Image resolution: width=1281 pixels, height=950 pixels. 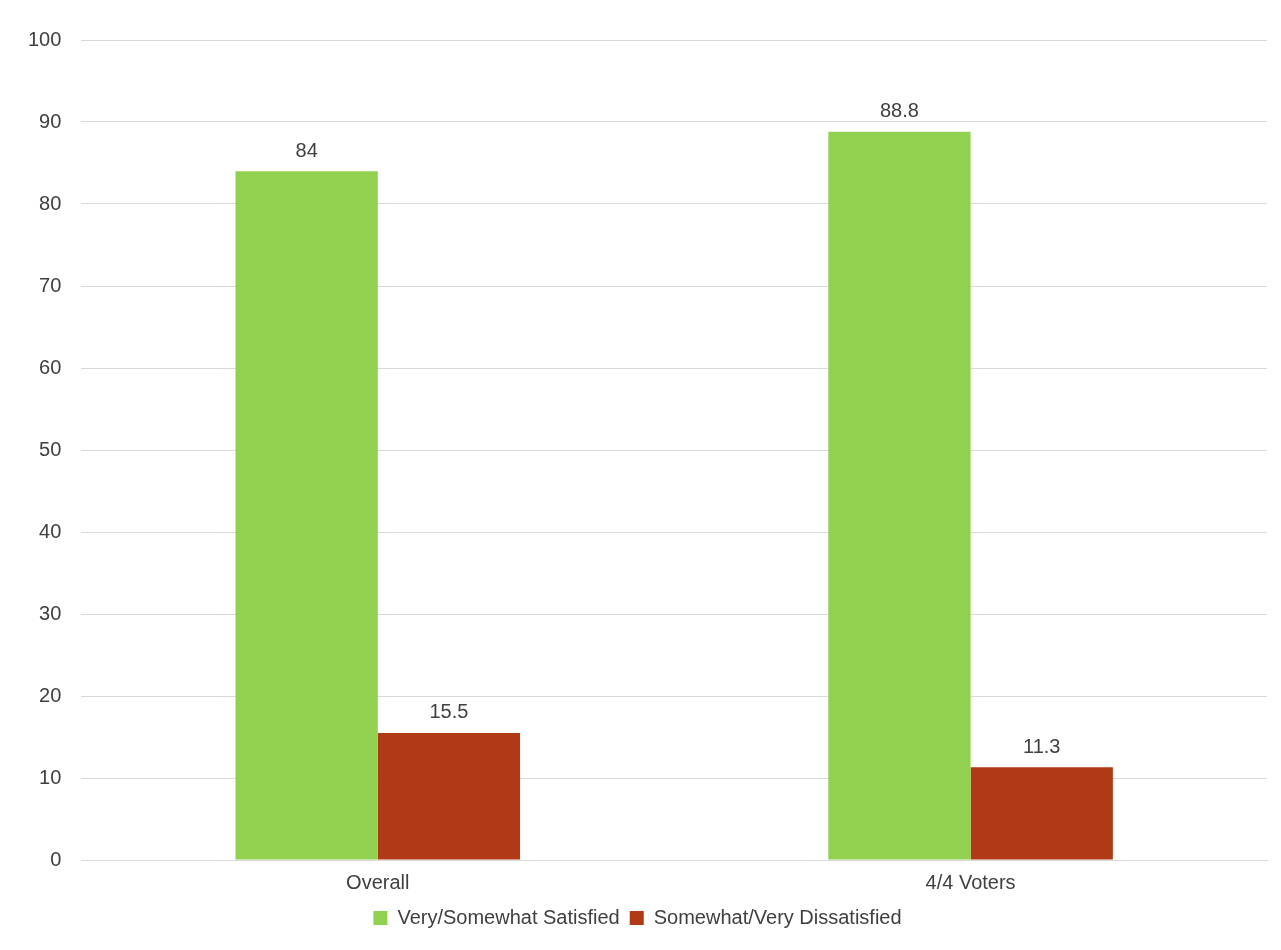 What do you see at coordinates (1042, 745) in the screenshot?
I see `data-label: 11.3` at bounding box center [1042, 745].